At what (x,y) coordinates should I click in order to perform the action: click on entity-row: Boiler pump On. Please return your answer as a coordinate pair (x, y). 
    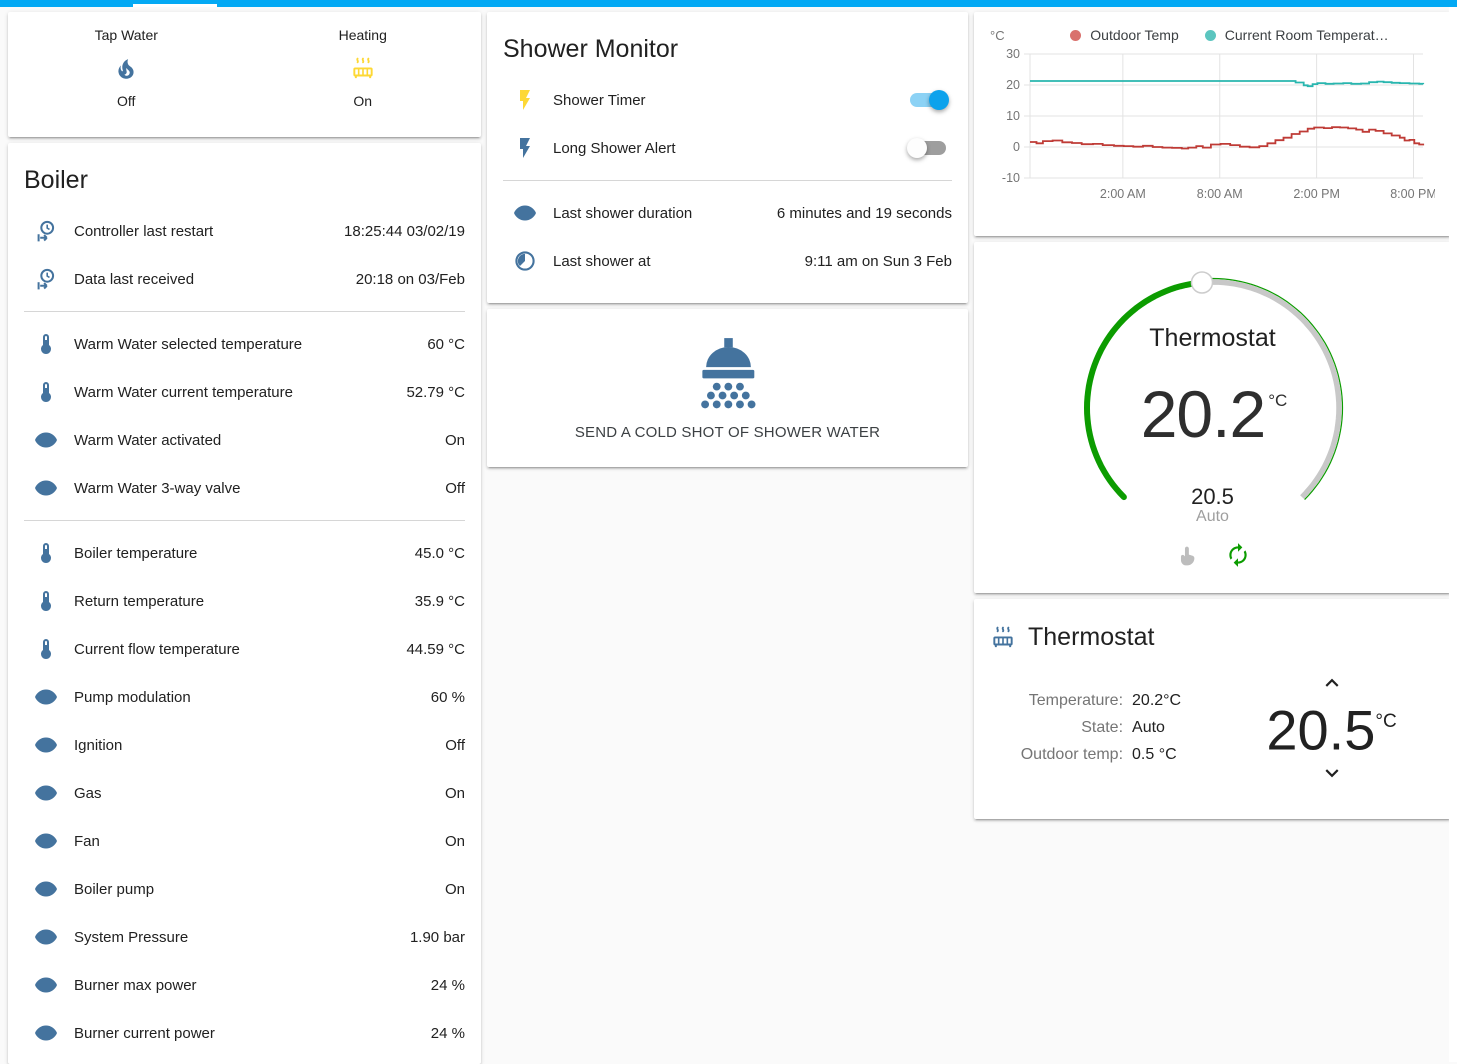
    Looking at the image, I should click on (244, 889).